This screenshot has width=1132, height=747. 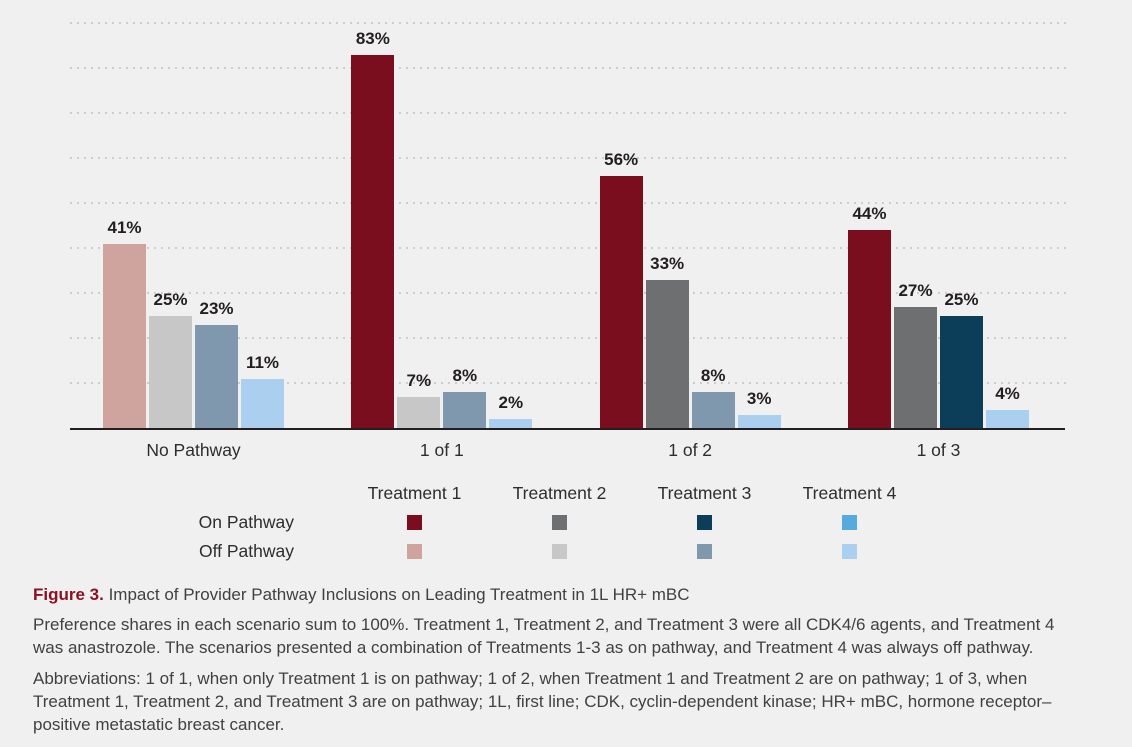 What do you see at coordinates (170, 359) in the screenshot?
I see `bar-treatment-2-no-pathway: 25%` at bounding box center [170, 359].